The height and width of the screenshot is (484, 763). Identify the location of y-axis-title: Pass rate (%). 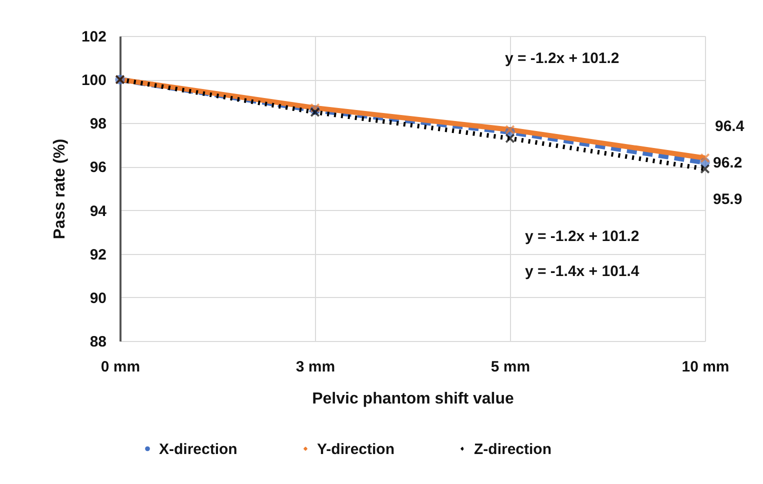
(59, 189).